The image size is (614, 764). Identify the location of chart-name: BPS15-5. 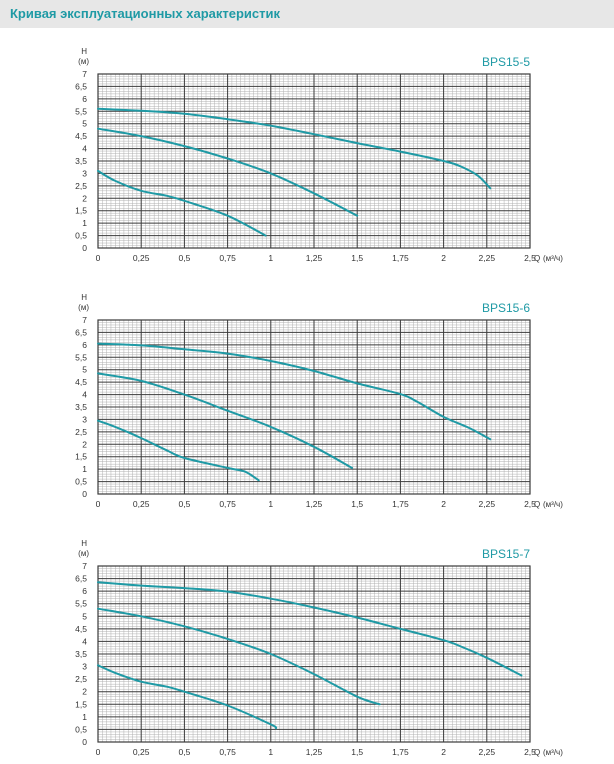
(506, 62).